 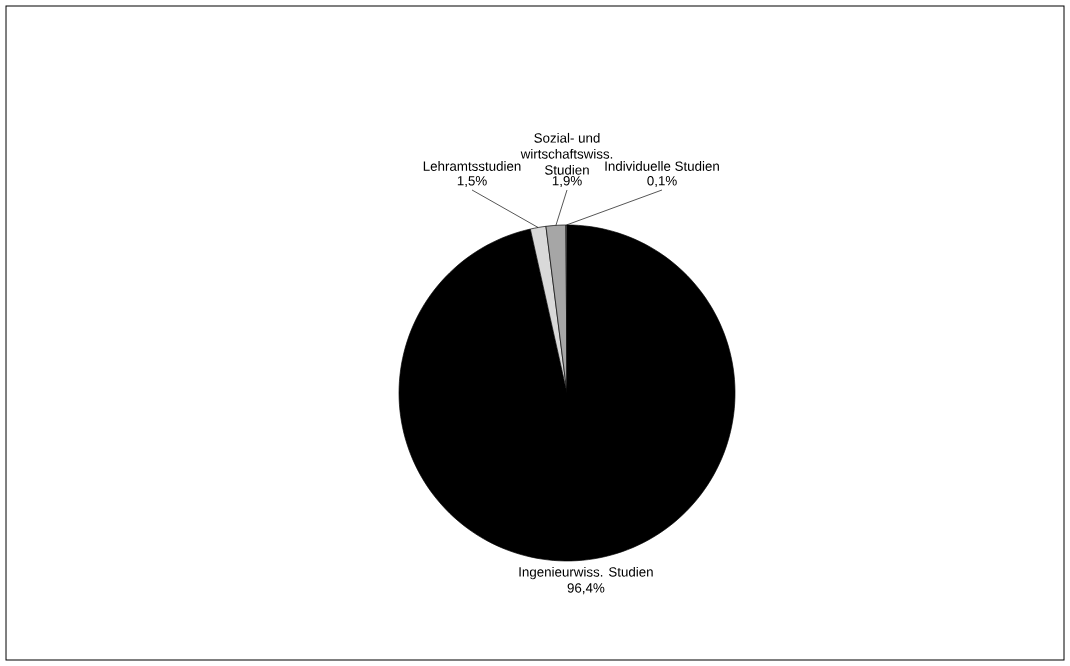 What do you see at coordinates (586, 573) in the screenshot?
I see `slice-label: Ingenieurwiss. Studien` at bounding box center [586, 573].